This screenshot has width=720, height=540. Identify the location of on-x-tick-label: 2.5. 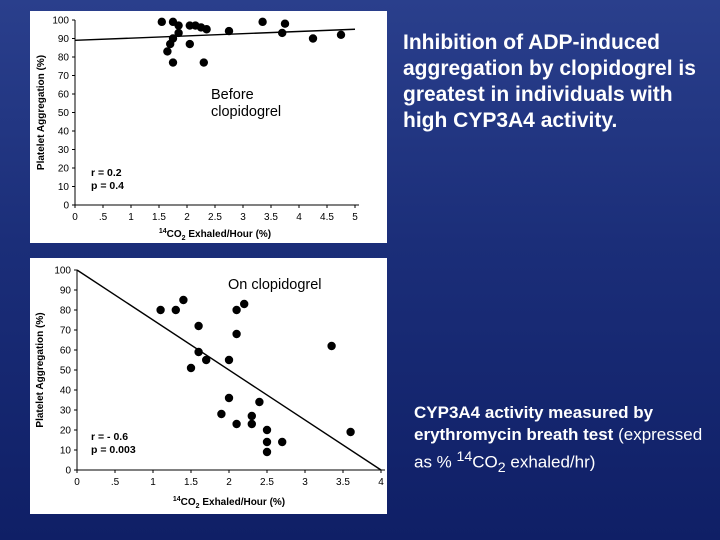
(267, 482).